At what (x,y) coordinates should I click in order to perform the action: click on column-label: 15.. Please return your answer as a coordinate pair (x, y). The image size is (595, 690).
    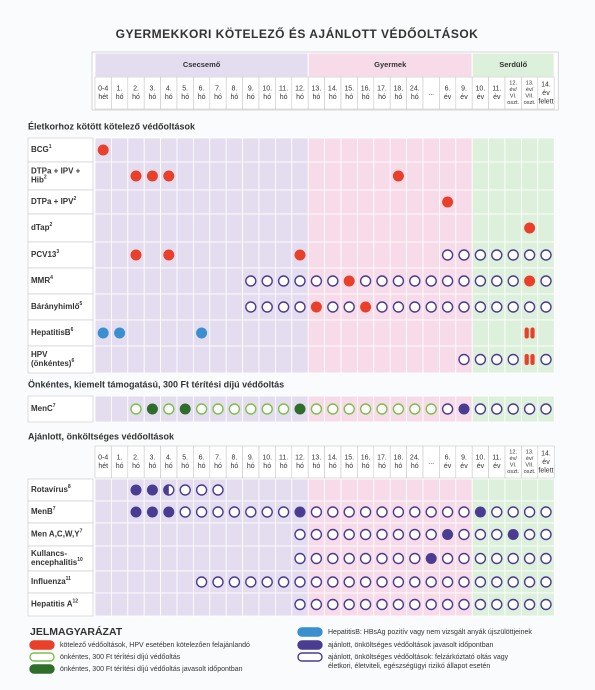
    Looking at the image, I should click on (349, 89).